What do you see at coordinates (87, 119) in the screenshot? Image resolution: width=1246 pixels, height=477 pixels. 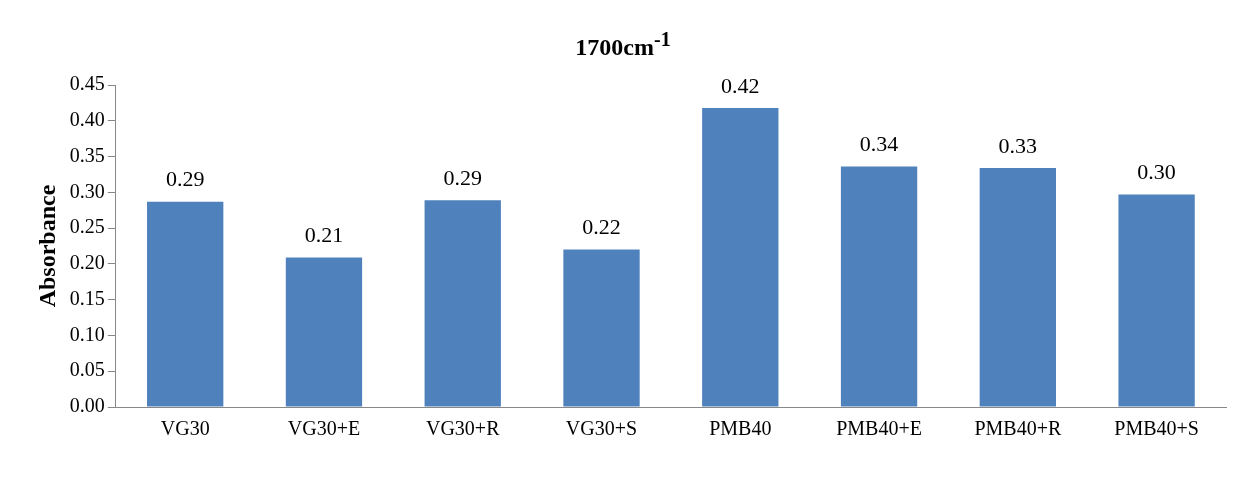 I see `y-tick-label: 0.40` at bounding box center [87, 119].